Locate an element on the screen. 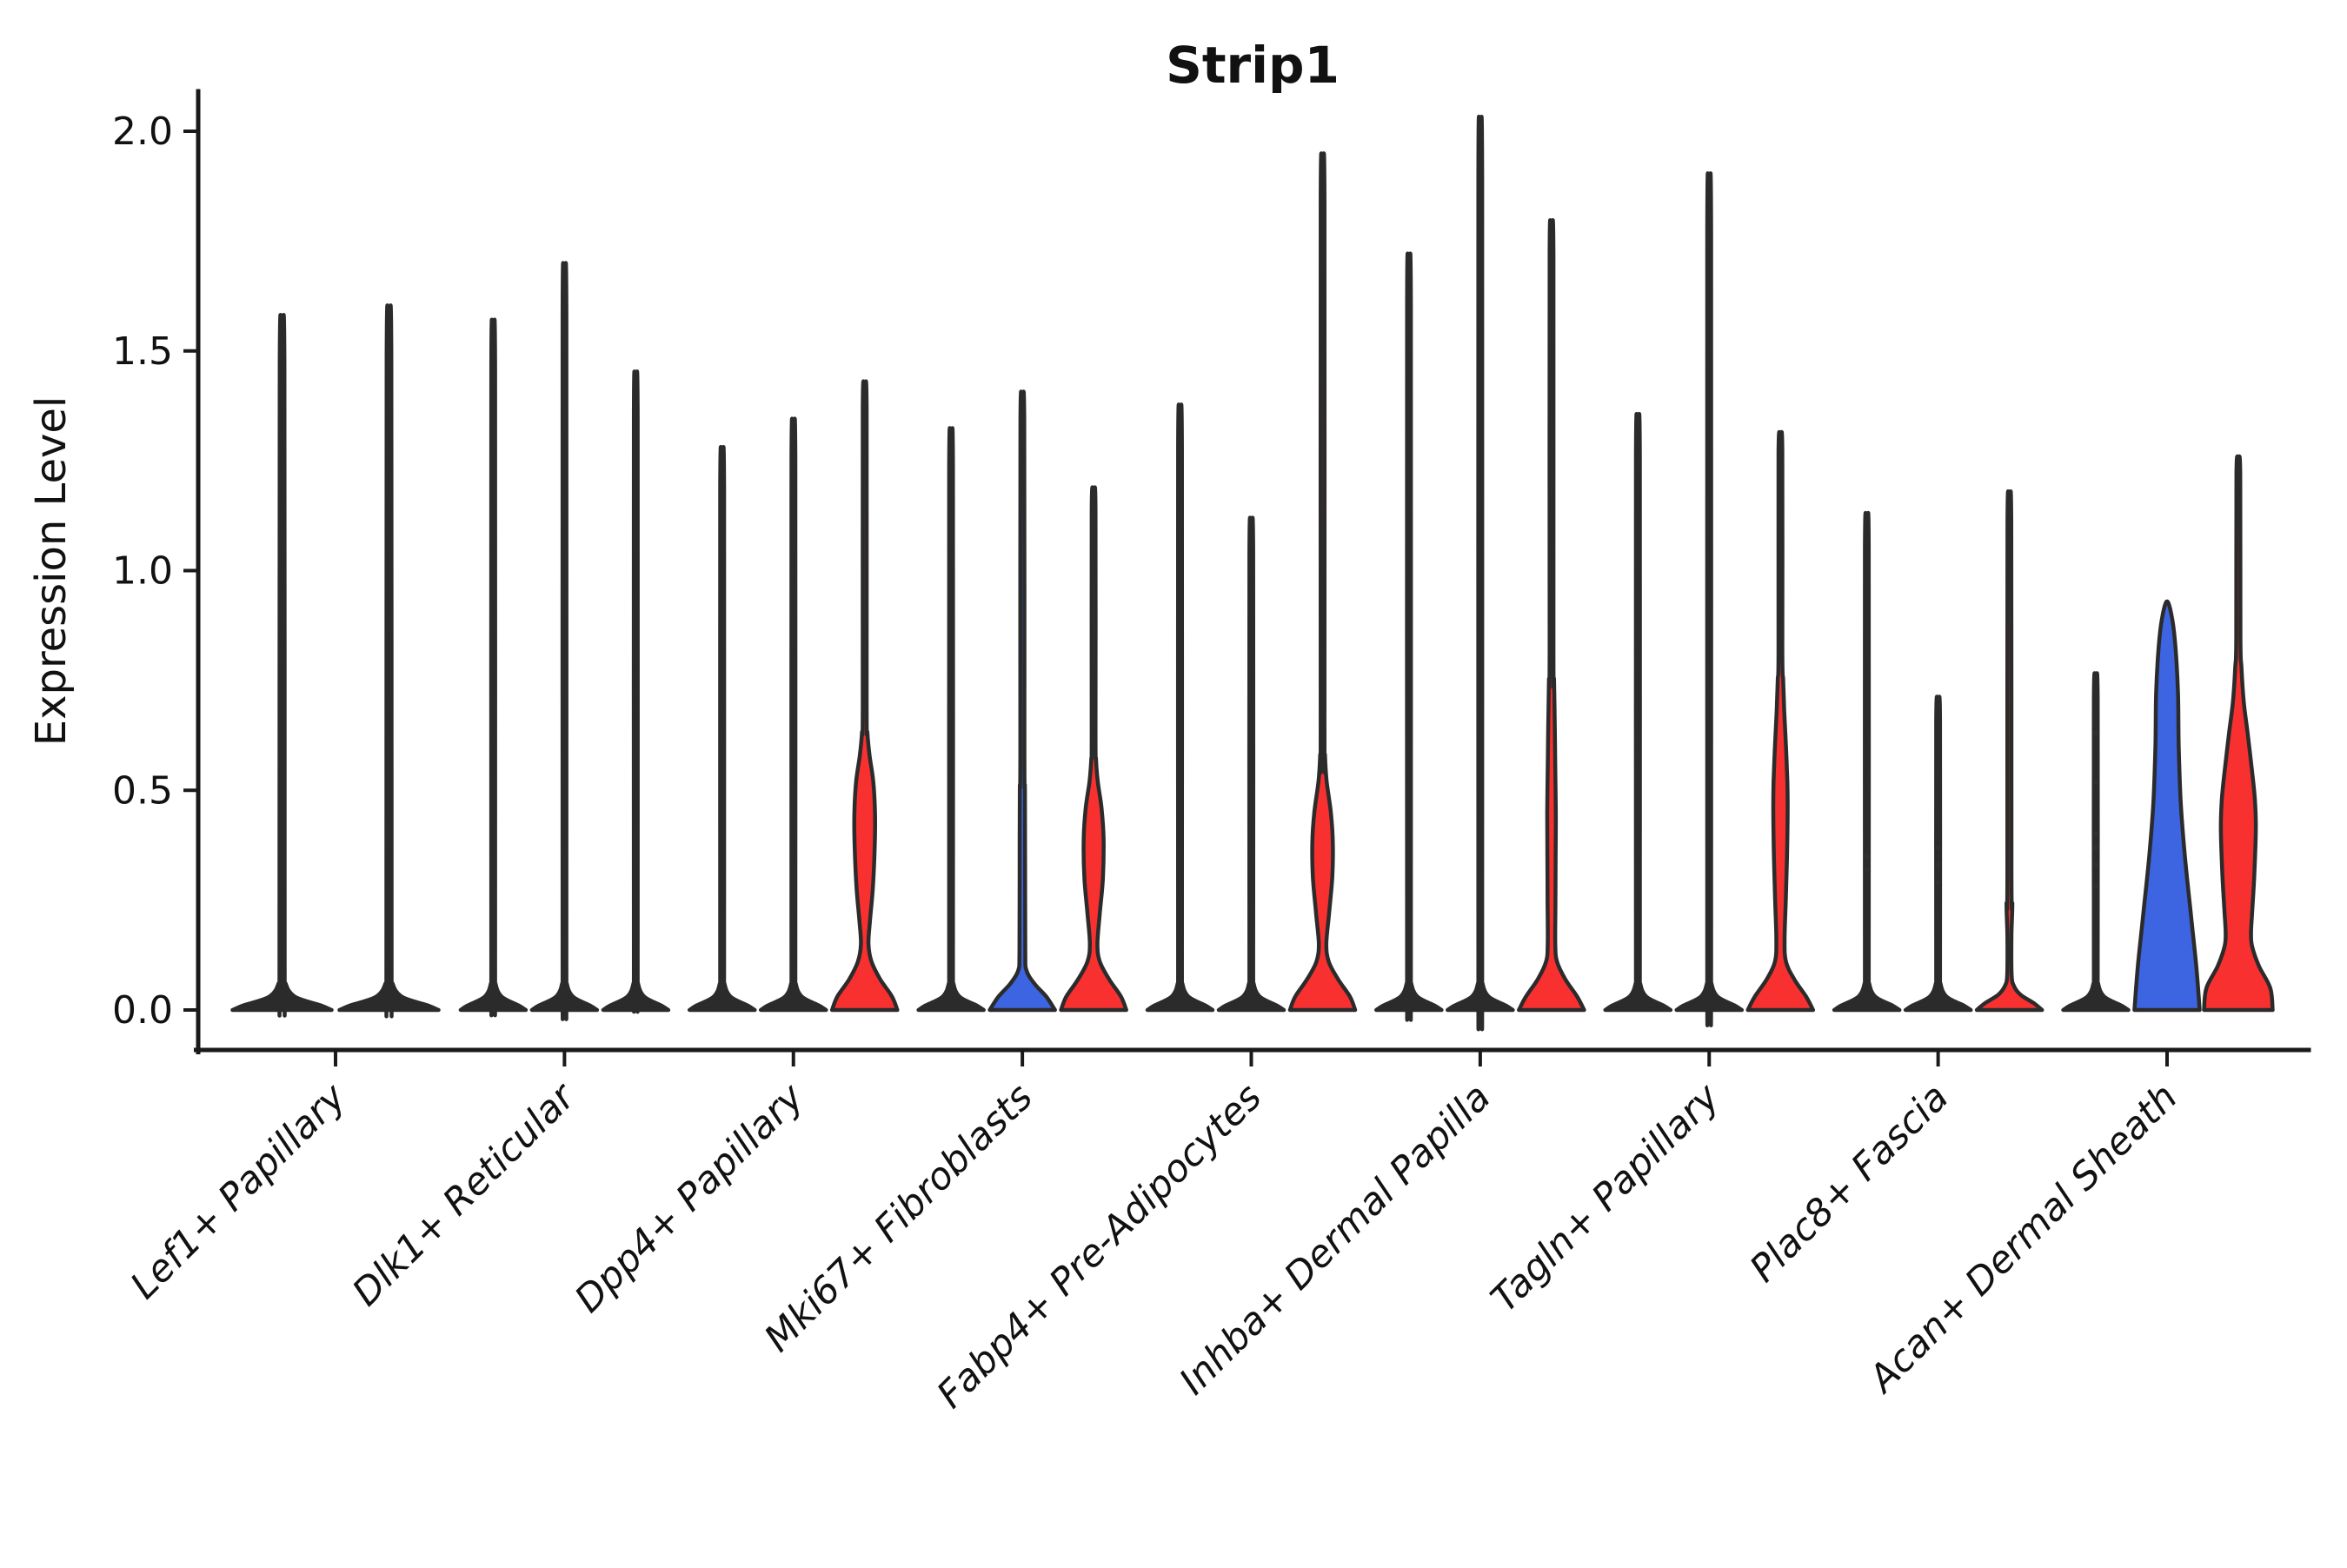 The height and width of the screenshot is (1568, 2347). y-axis-ticks: 0.0 0.5 1.0 1.5 2.0 is located at coordinates (155, 571).